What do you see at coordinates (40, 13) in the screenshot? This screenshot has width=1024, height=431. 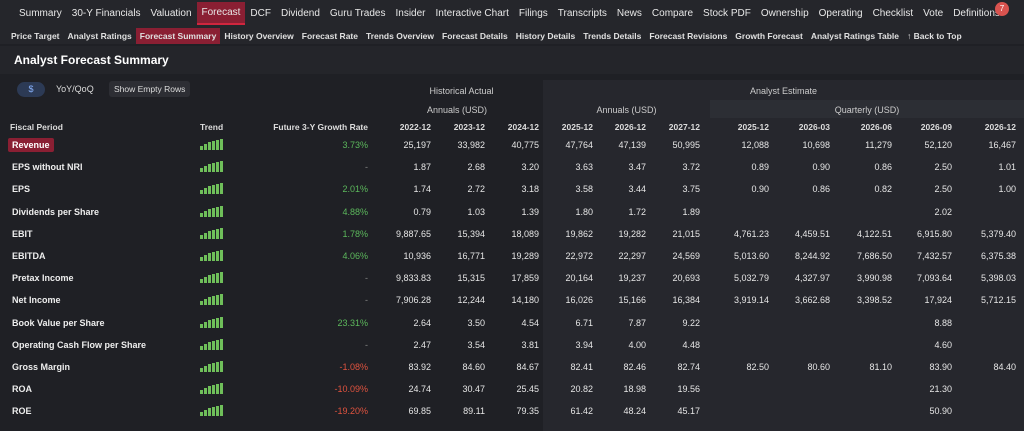 I see `nav-tab: Summary` at bounding box center [40, 13].